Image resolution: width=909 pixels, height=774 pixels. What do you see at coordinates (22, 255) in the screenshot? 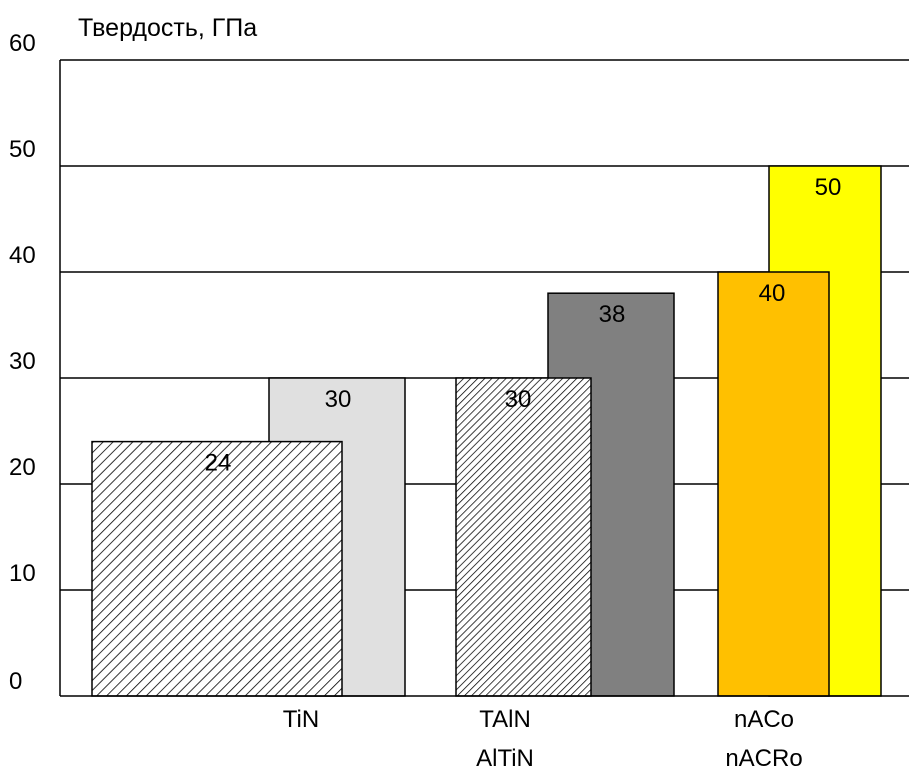
I see `y-tick-label-40: 40` at bounding box center [22, 255].